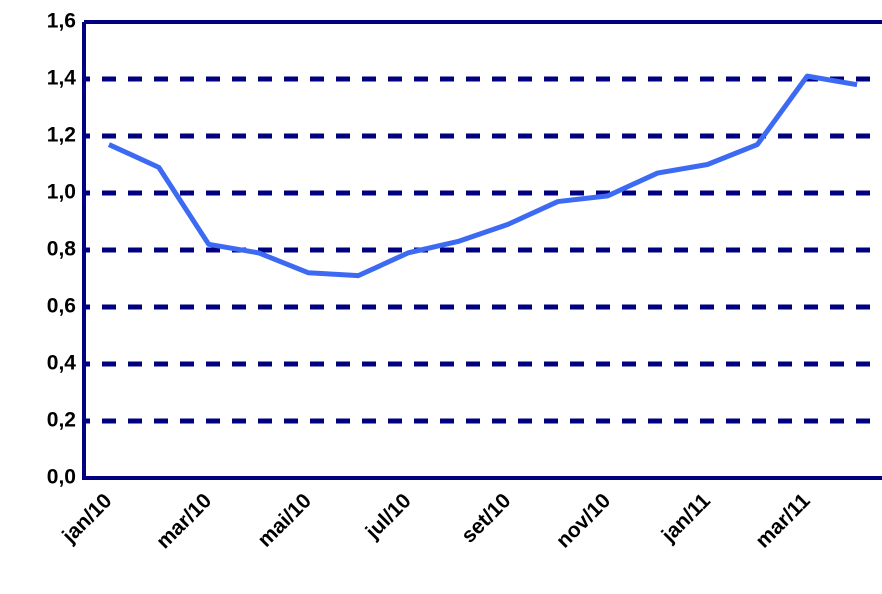 The width and height of the screenshot is (882, 594). What do you see at coordinates (61, 135) in the screenshot?
I see `y-tick-label: 1,2` at bounding box center [61, 135].